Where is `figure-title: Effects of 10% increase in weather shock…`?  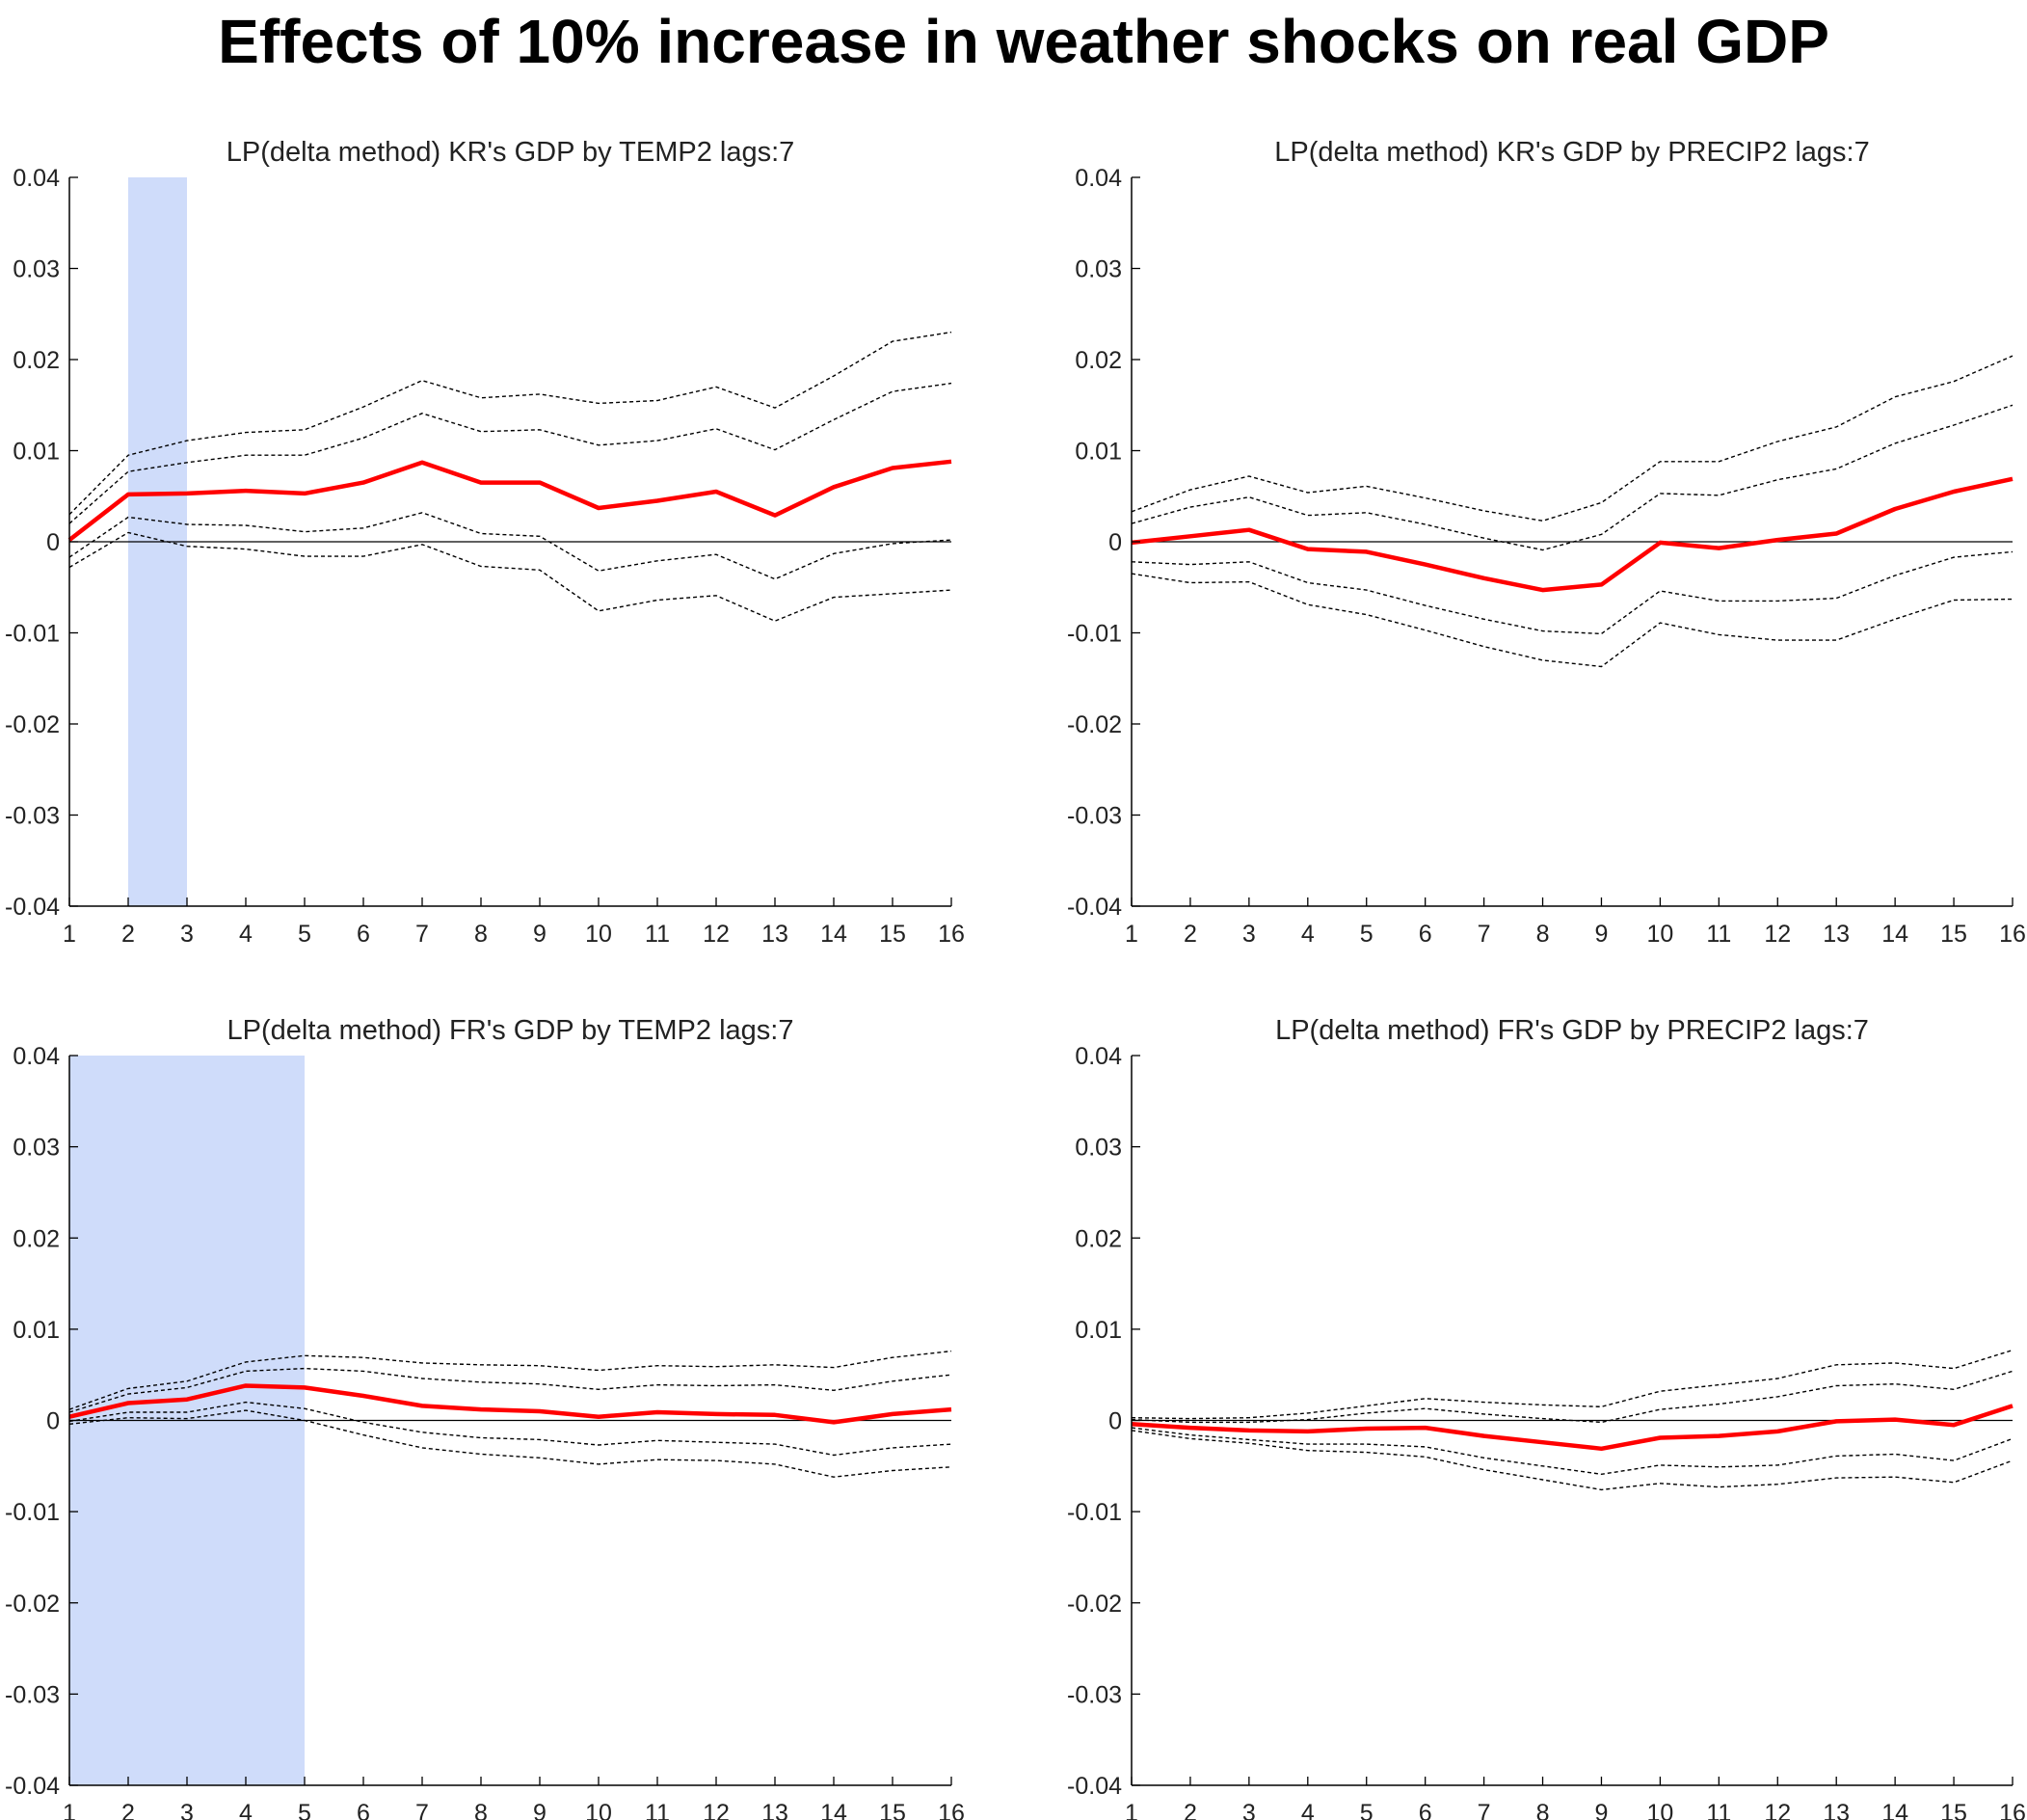
figure-title: Effects of 10% increase in weather shock… is located at coordinates (1024, 41).